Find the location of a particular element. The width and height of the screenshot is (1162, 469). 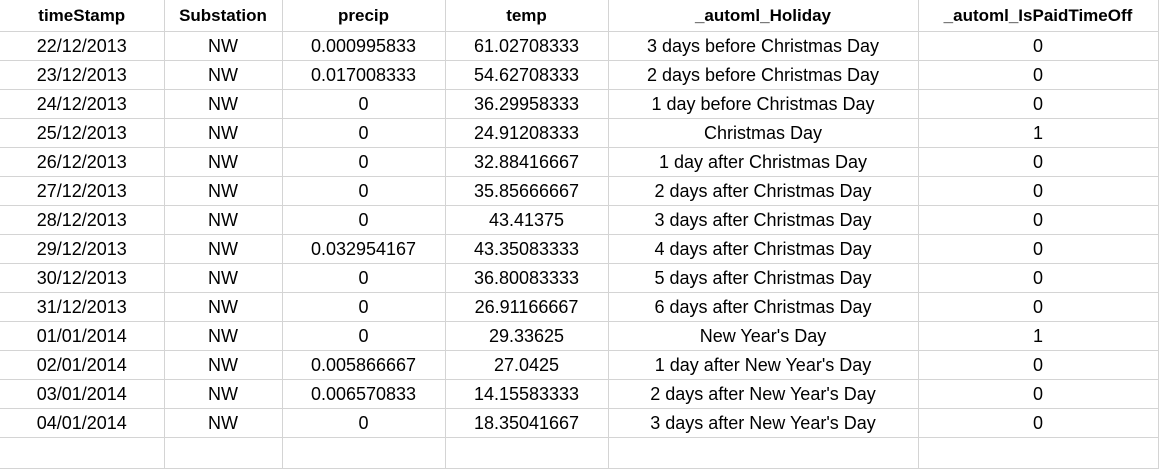

table-cell: 0.000995833 is located at coordinates (364, 46).